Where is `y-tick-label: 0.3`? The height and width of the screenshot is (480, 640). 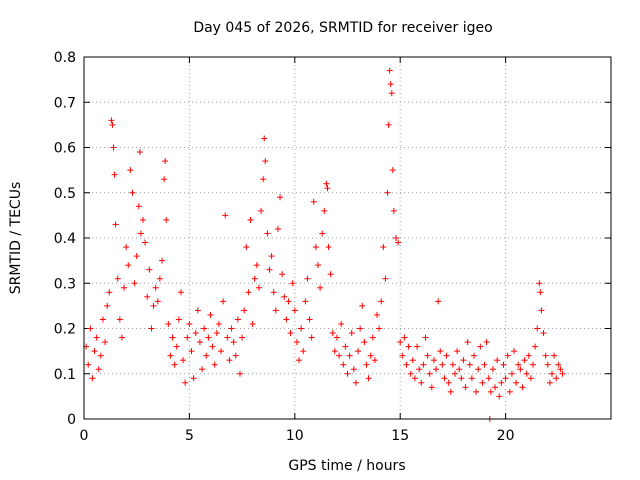 y-tick-label: 0.3 is located at coordinates (65, 284).